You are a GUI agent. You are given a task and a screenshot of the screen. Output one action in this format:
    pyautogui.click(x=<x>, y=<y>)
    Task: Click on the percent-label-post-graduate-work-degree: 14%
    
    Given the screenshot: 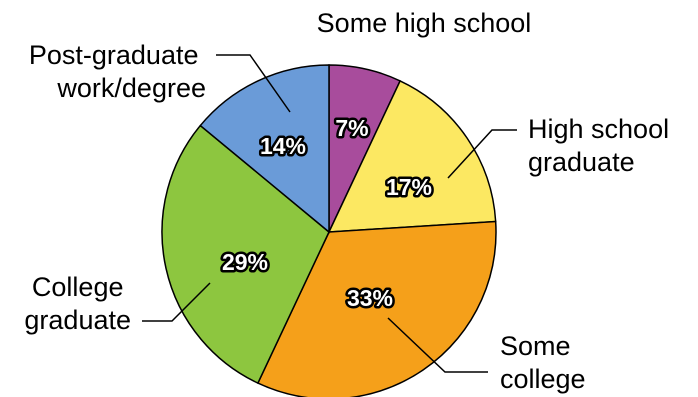 What is the action you would take?
    pyautogui.click(x=283, y=146)
    